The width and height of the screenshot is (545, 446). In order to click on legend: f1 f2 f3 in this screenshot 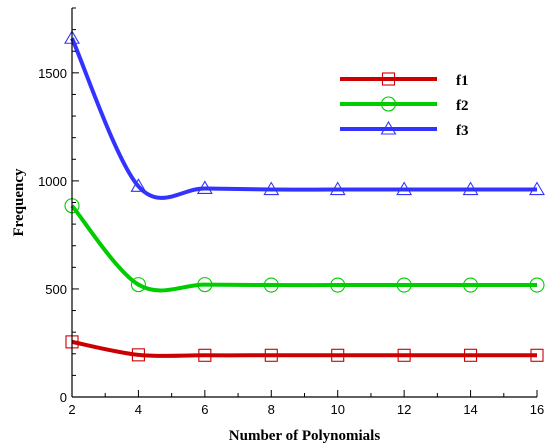, I will do `click(404, 105)`.